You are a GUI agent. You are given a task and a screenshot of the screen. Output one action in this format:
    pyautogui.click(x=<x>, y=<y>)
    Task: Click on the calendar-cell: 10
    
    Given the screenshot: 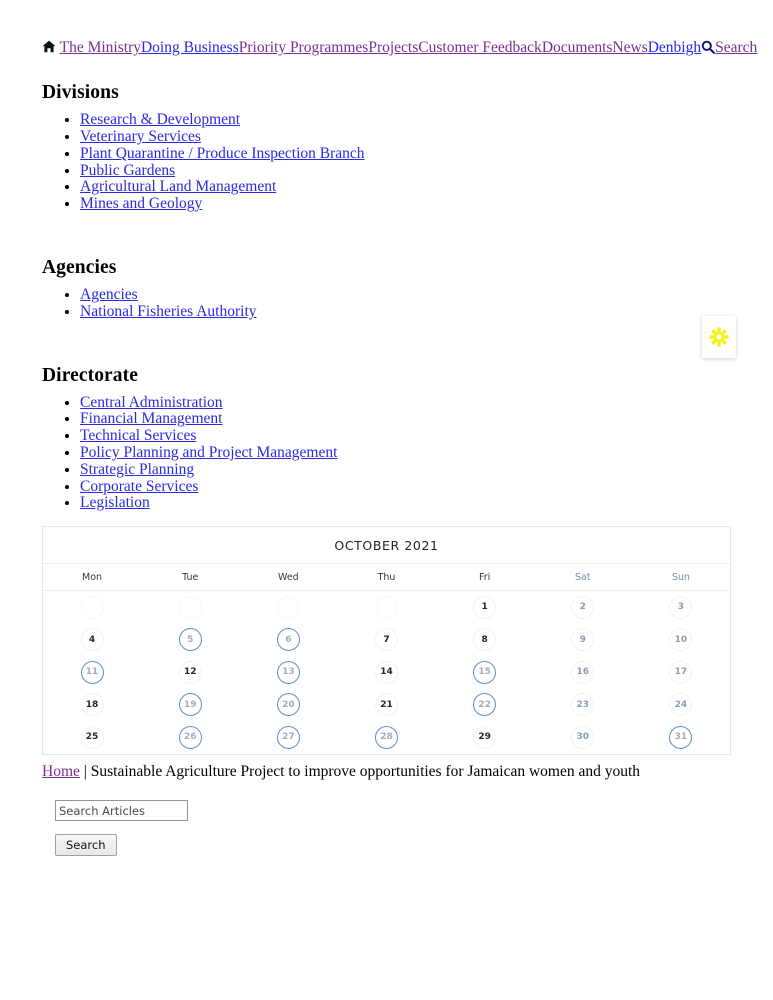 What is the action you would take?
    pyautogui.click(x=681, y=640)
    